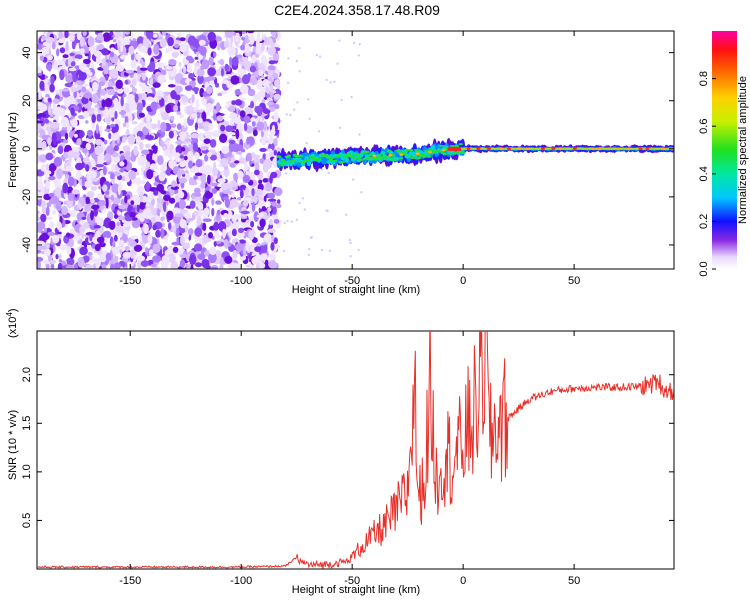 This screenshot has height=600, width=750. I want to click on y-tick-label: 2.0, so click(27, 374).